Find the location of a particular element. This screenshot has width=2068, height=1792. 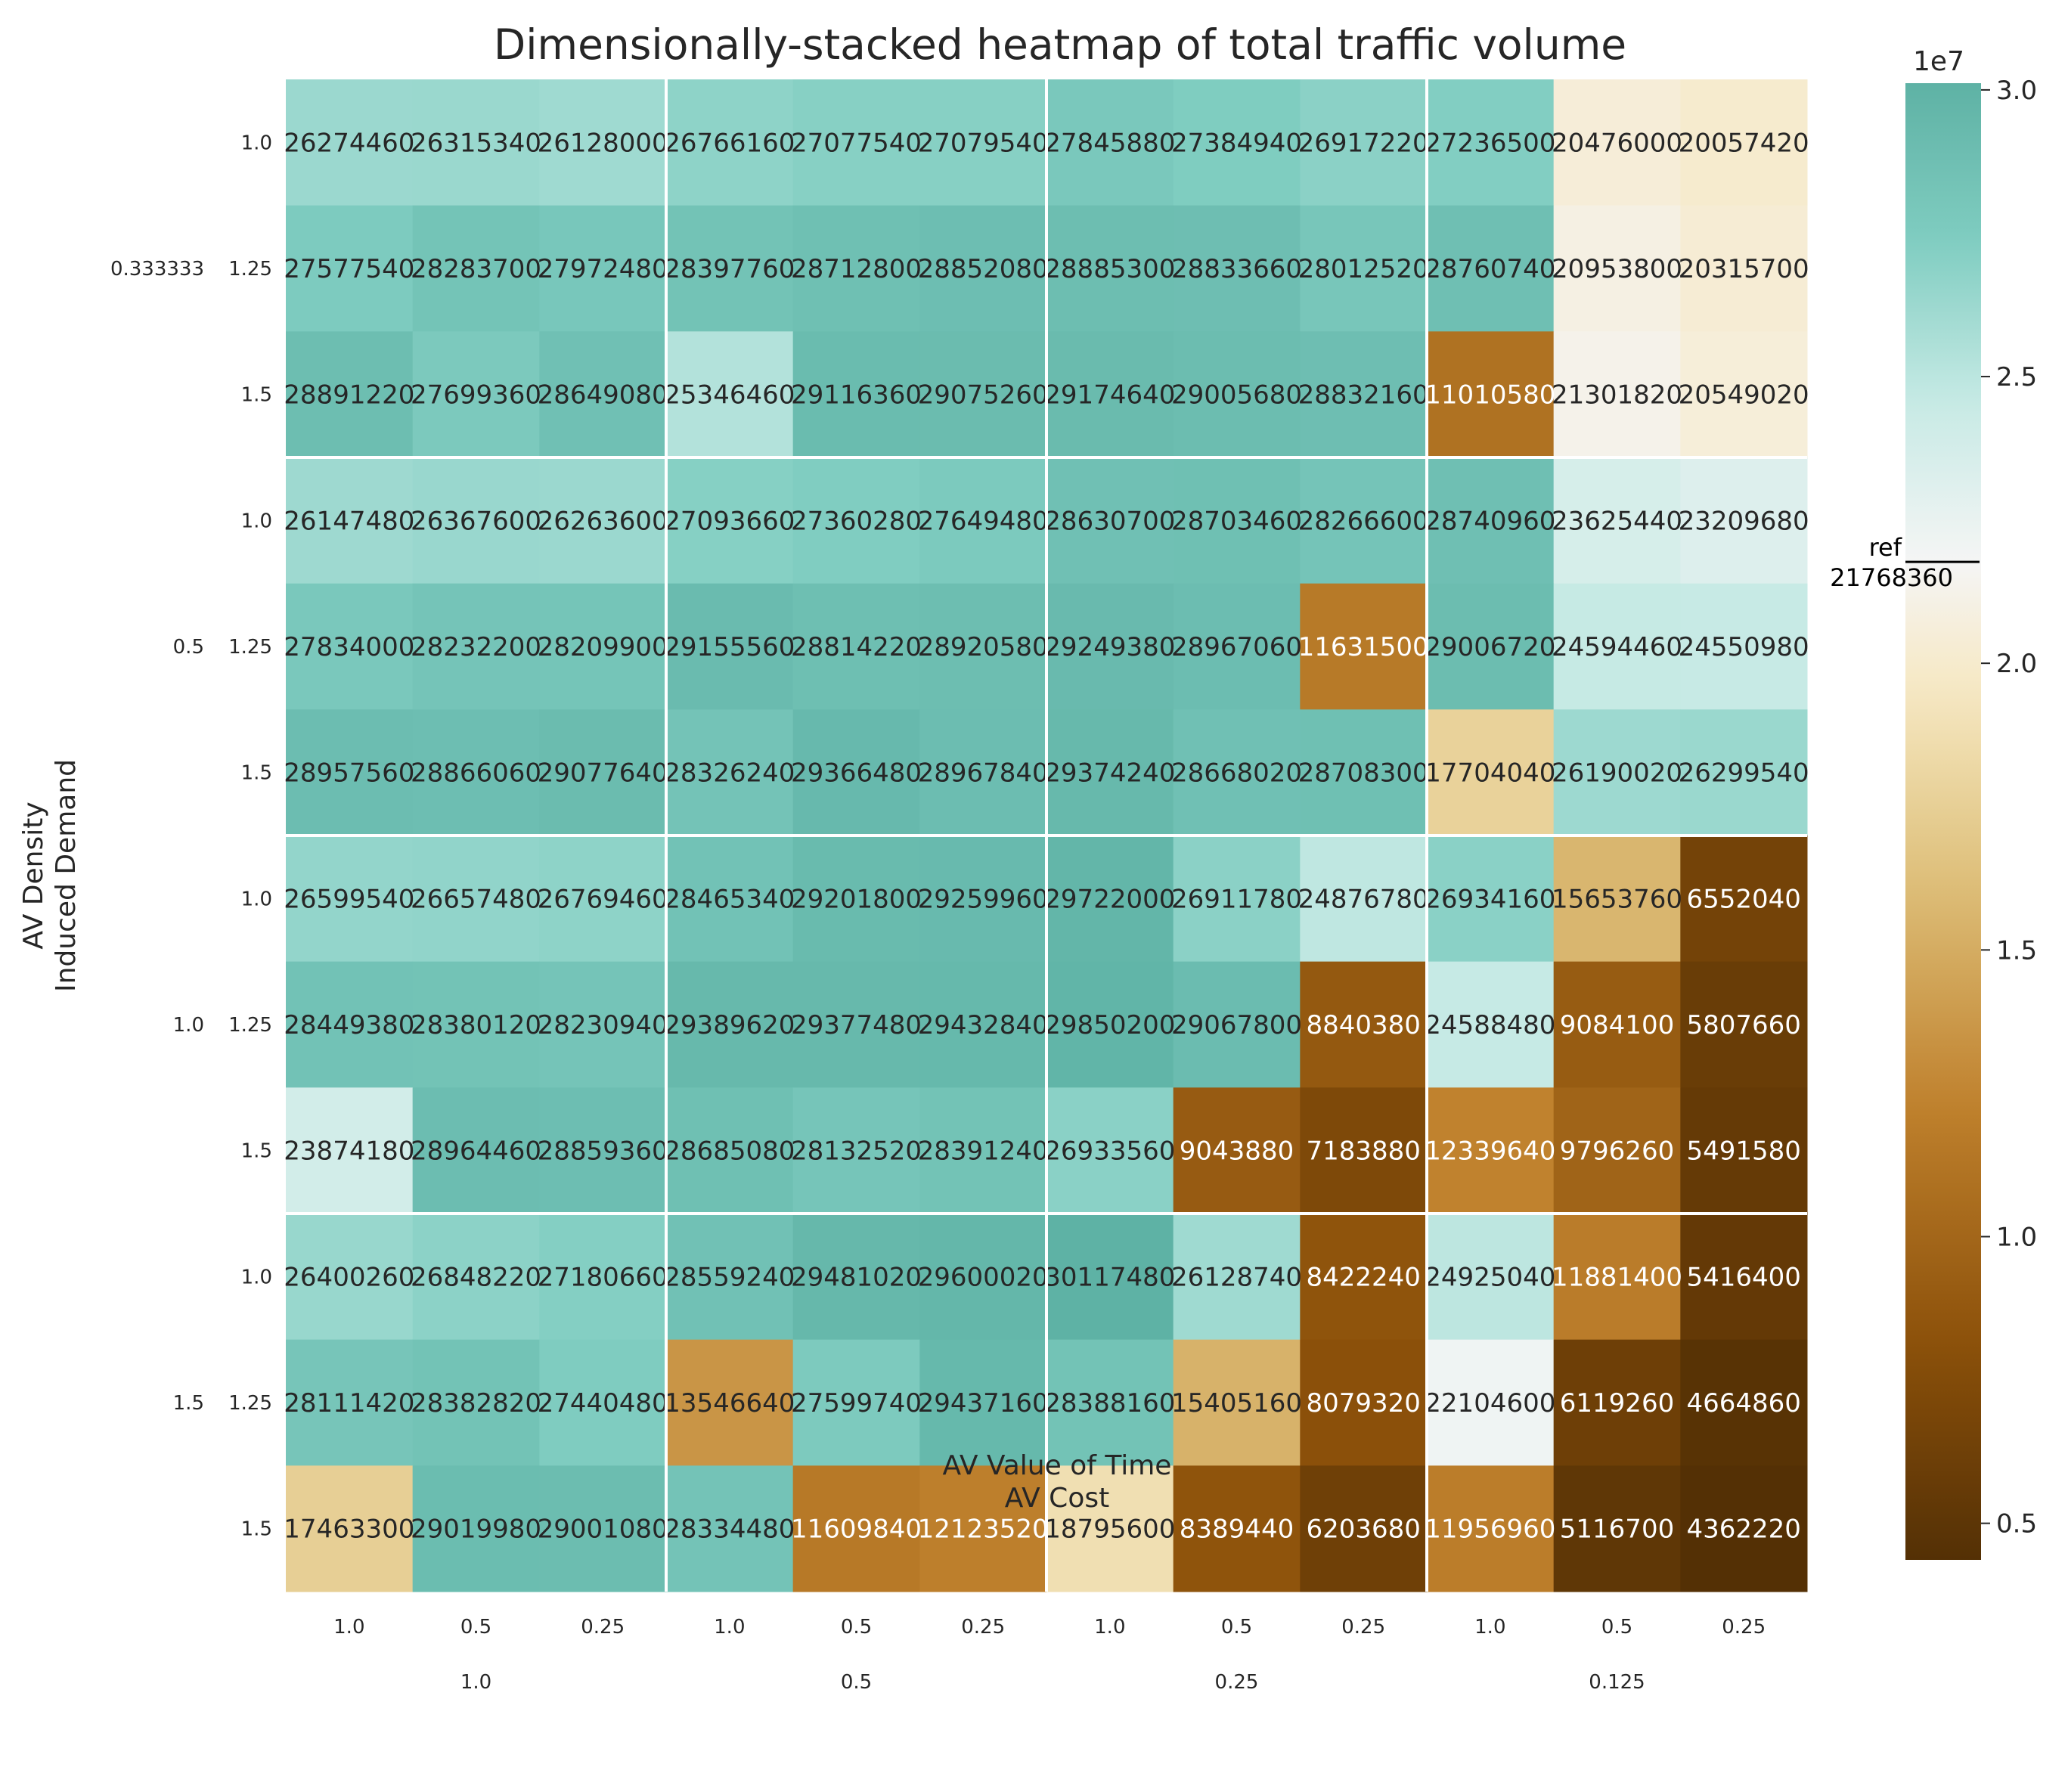

x-outer-tick-label: 1.0 is located at coordinates (475, 1682).